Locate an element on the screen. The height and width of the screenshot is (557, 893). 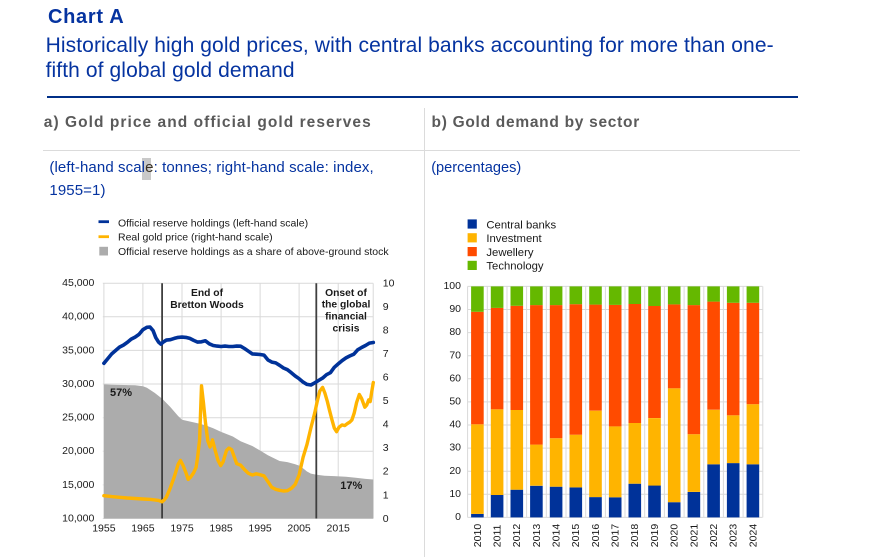
svg-text:Real gold price (right-hand sc: Real gold price (right-hand scale) is located at coordinates (195, 238).